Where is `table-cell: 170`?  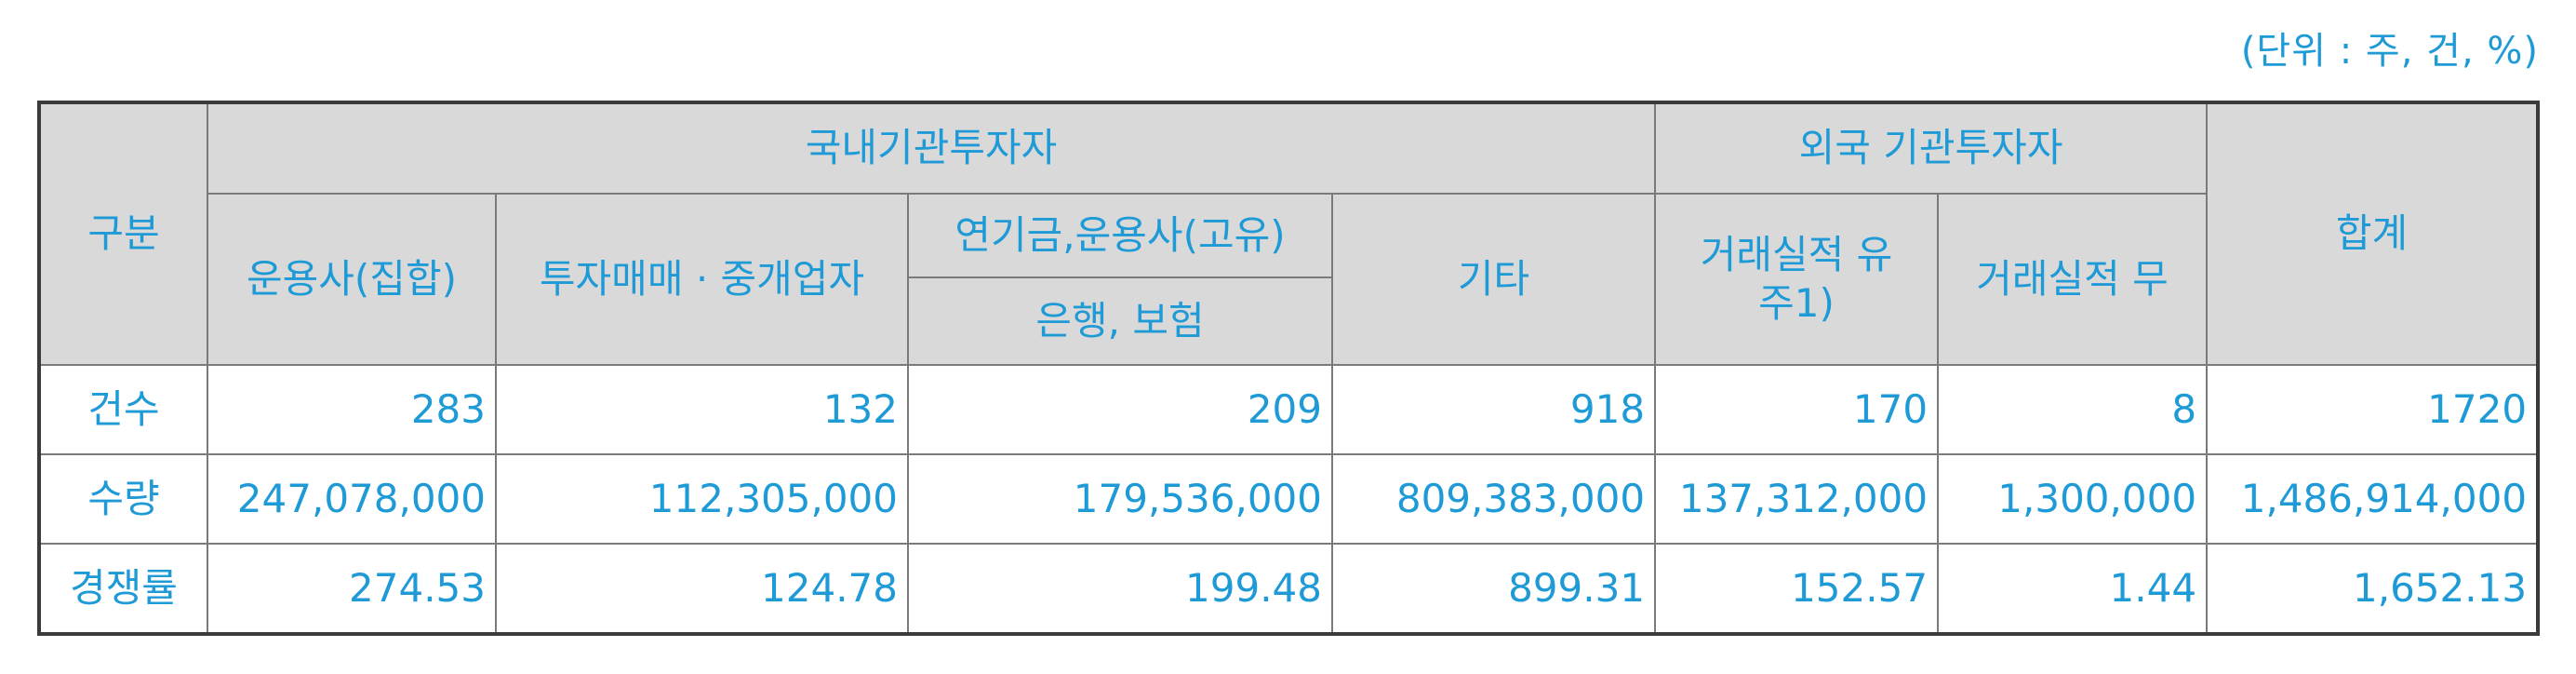
table-cell: 170 is located at coordinates (1797, 410).